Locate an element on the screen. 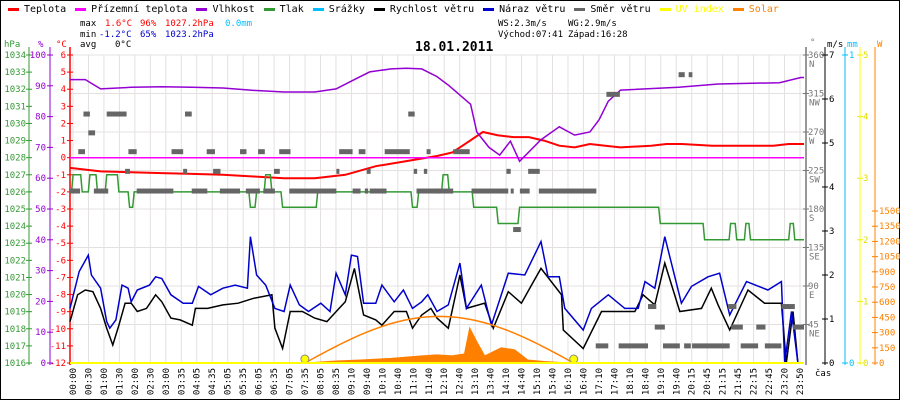 The height and width of the screenshot is (400, 900). x-tick-label: 20:45 is located at coordinates (708, 381).